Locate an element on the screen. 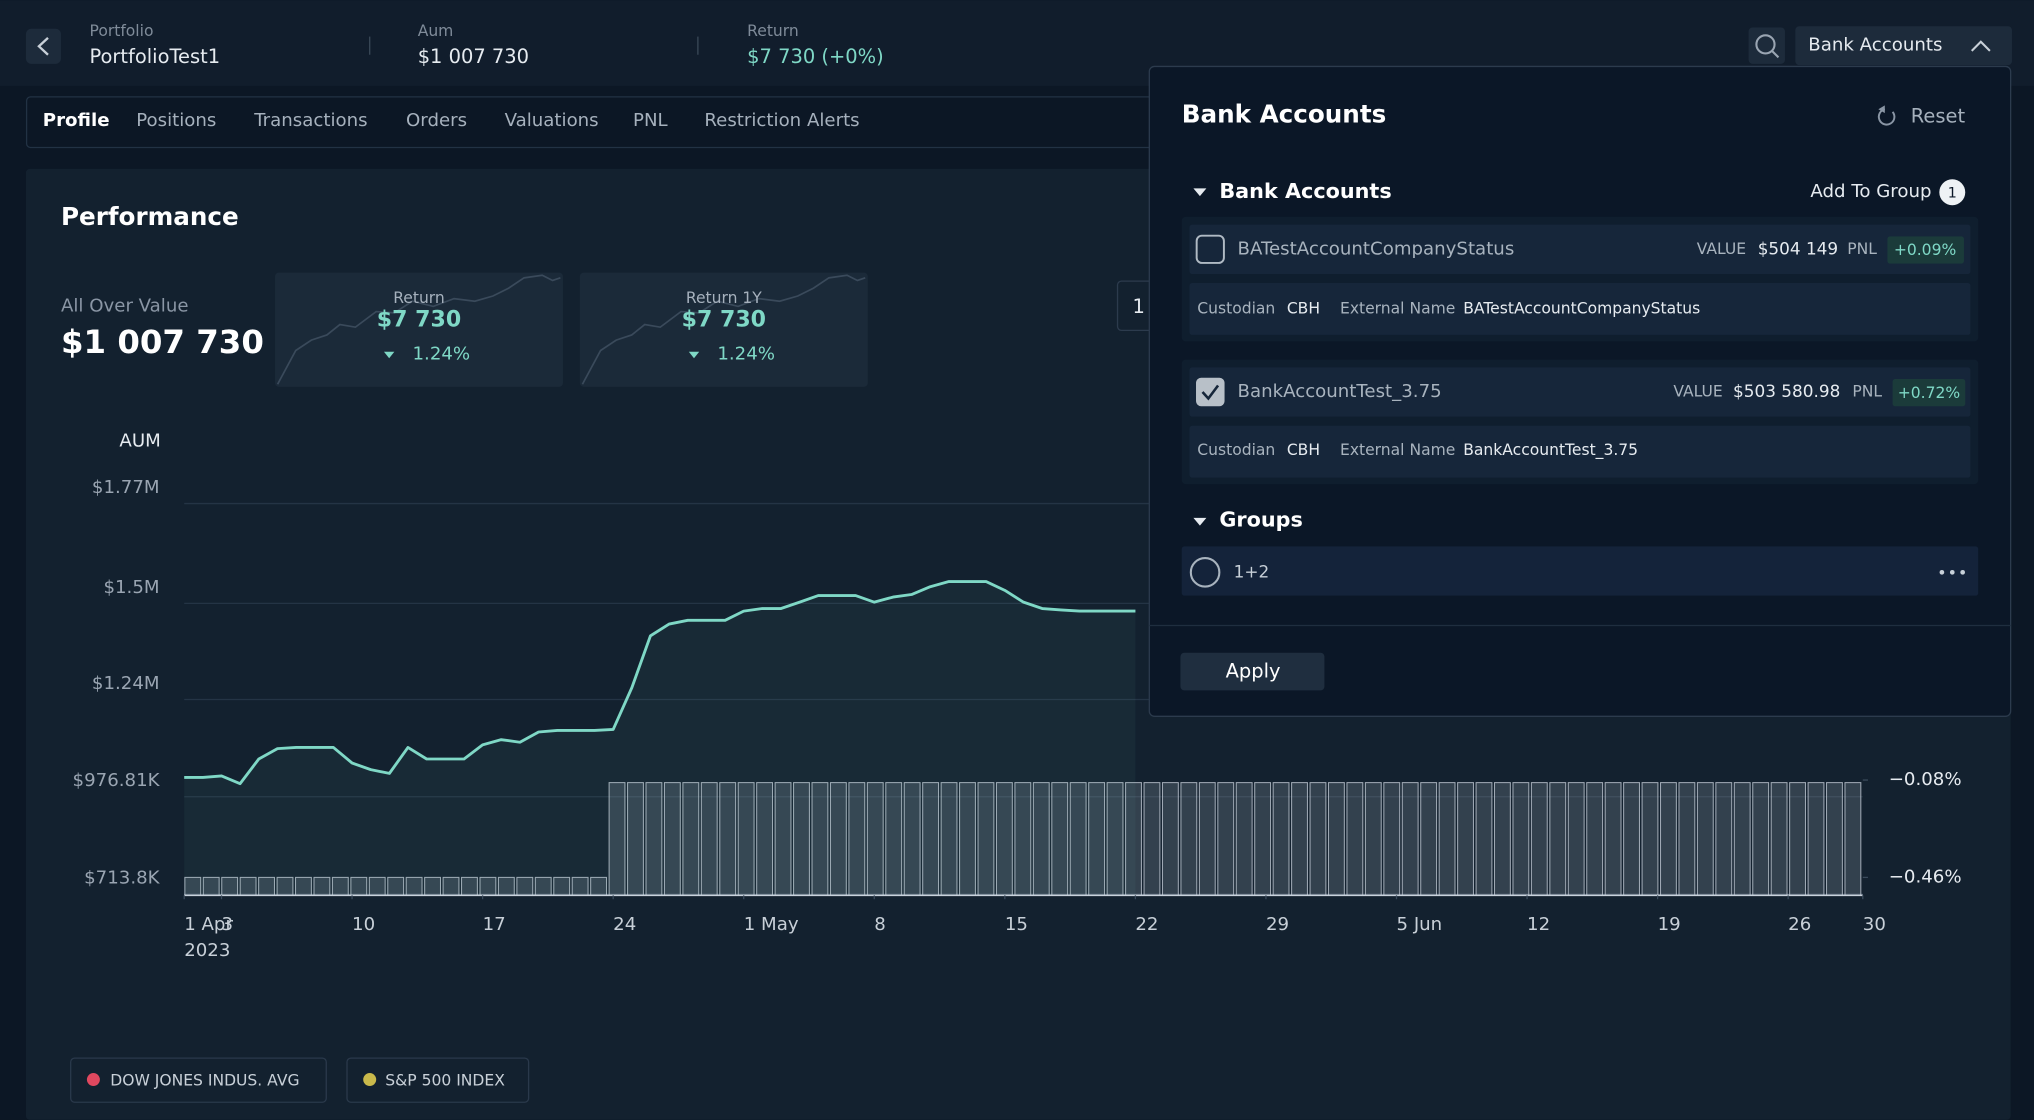 This screenshot has height=1120, width=2034. dropdown is located at coordinates (1903, 46).